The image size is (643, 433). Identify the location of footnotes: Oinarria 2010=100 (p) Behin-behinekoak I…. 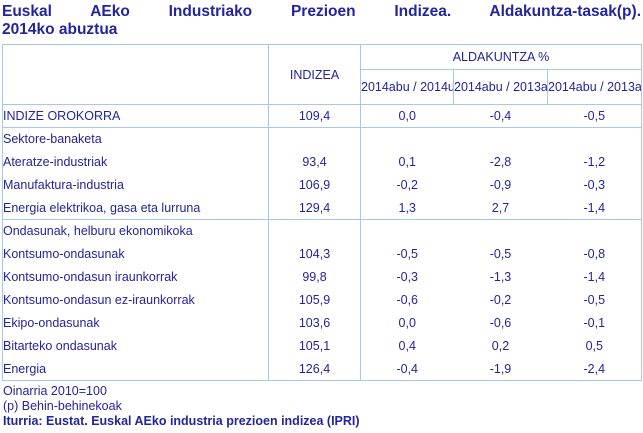
(321, 405).